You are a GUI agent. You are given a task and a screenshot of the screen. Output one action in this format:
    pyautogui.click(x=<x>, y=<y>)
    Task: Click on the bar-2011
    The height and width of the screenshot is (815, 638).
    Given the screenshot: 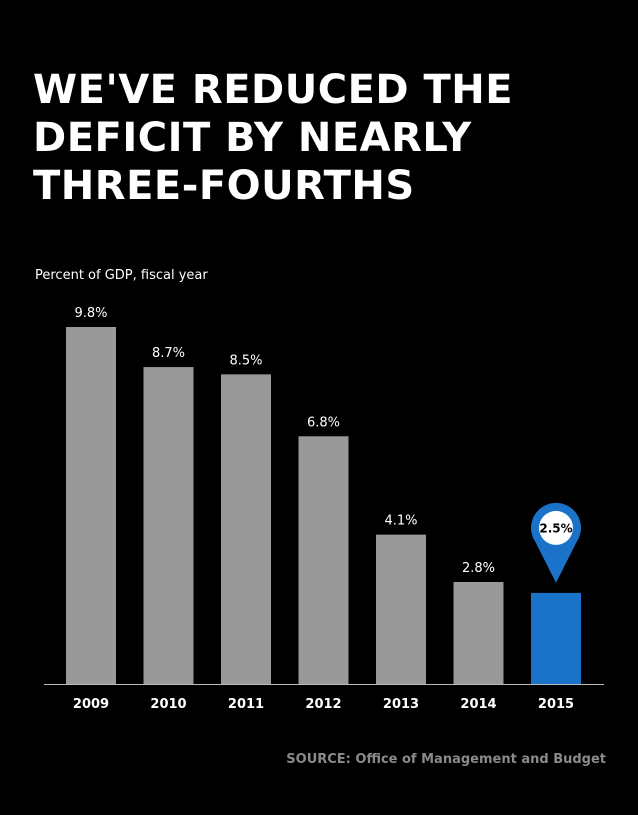 What is the action you would take?
    pyautogui.click(x=246, y=529)
    